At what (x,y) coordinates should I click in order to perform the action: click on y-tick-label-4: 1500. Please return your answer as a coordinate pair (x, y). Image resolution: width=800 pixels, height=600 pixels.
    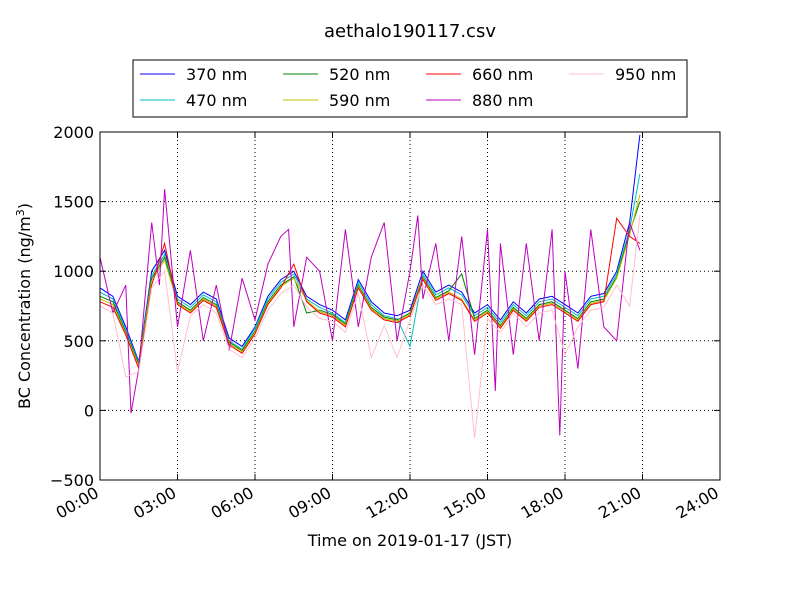
    Looking at the image, I should click on (73, 202).